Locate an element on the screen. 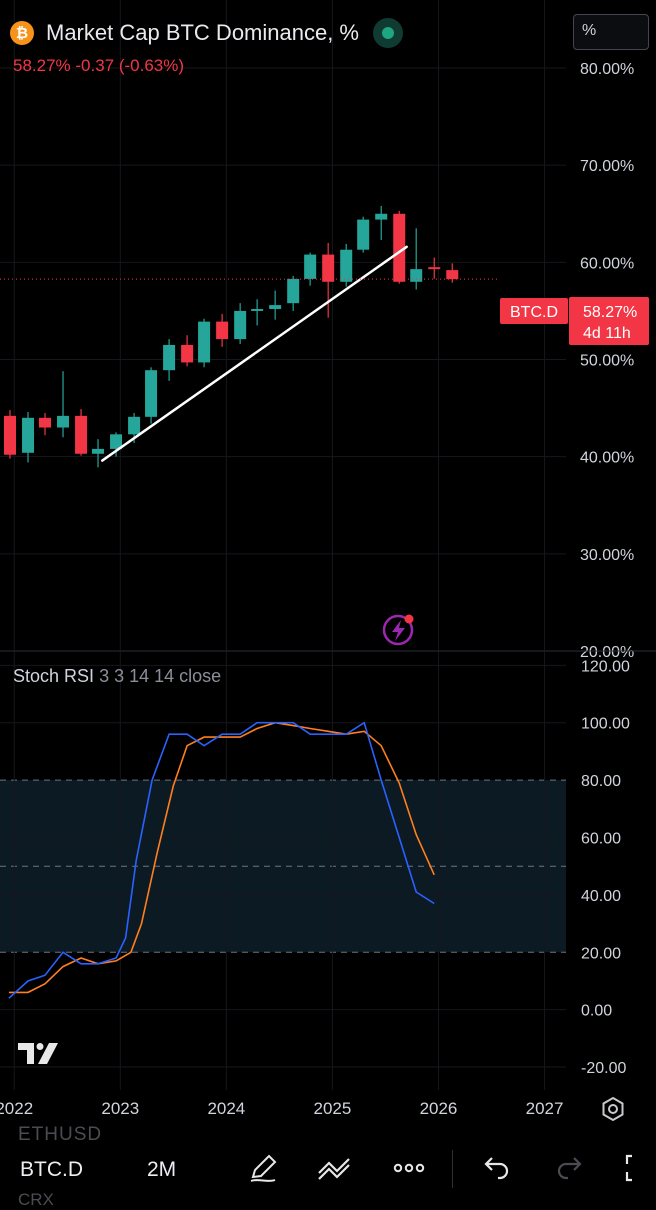 The height and width of the screenshot is (1210, 656). time-tick-label: 2025 is located at coordinates (333, 1108).